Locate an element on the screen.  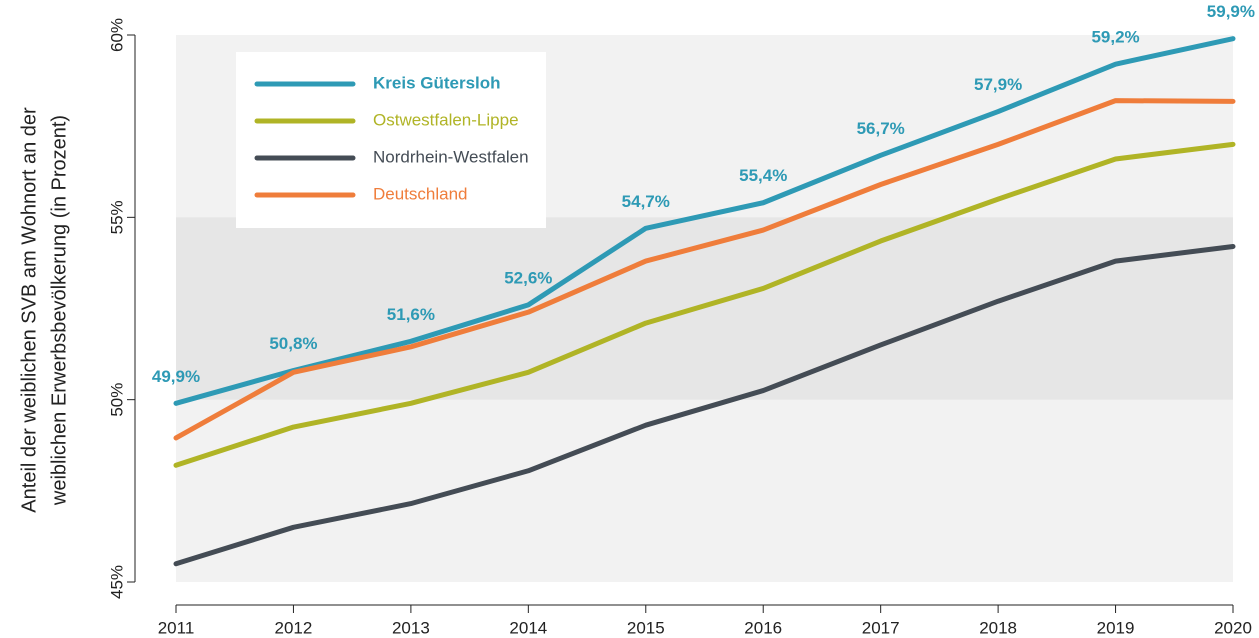
data-label: 49,9% is located at coordinates (176, 376).